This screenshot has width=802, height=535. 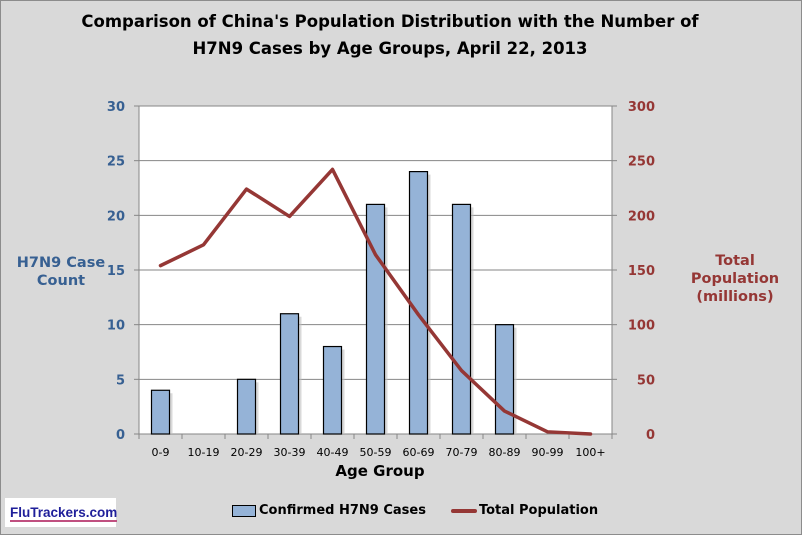 I want to click on y-right-label-line: Total Population, so click(x=735, y=270).